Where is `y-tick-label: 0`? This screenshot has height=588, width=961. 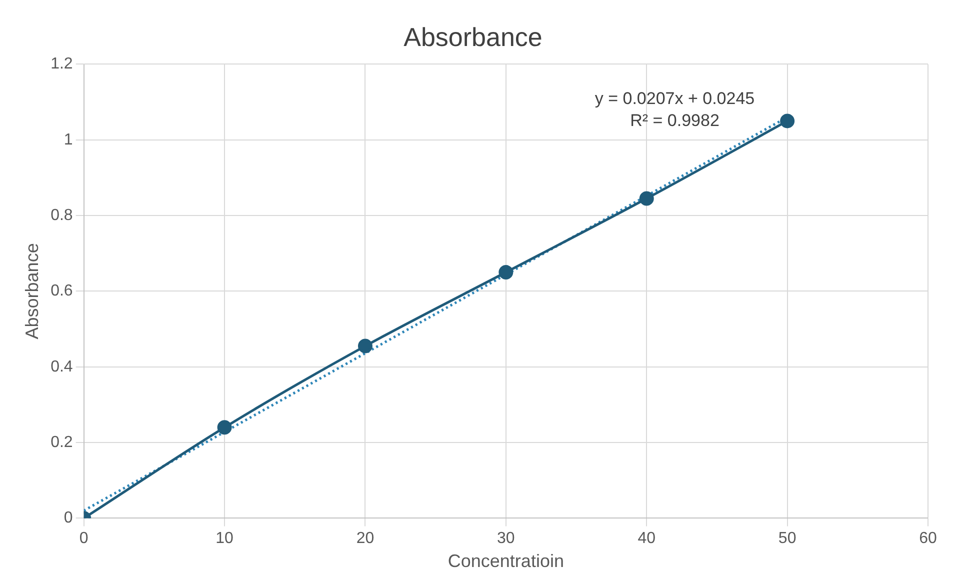
y-tick-label: 0 is located at coordinates (68, 518).